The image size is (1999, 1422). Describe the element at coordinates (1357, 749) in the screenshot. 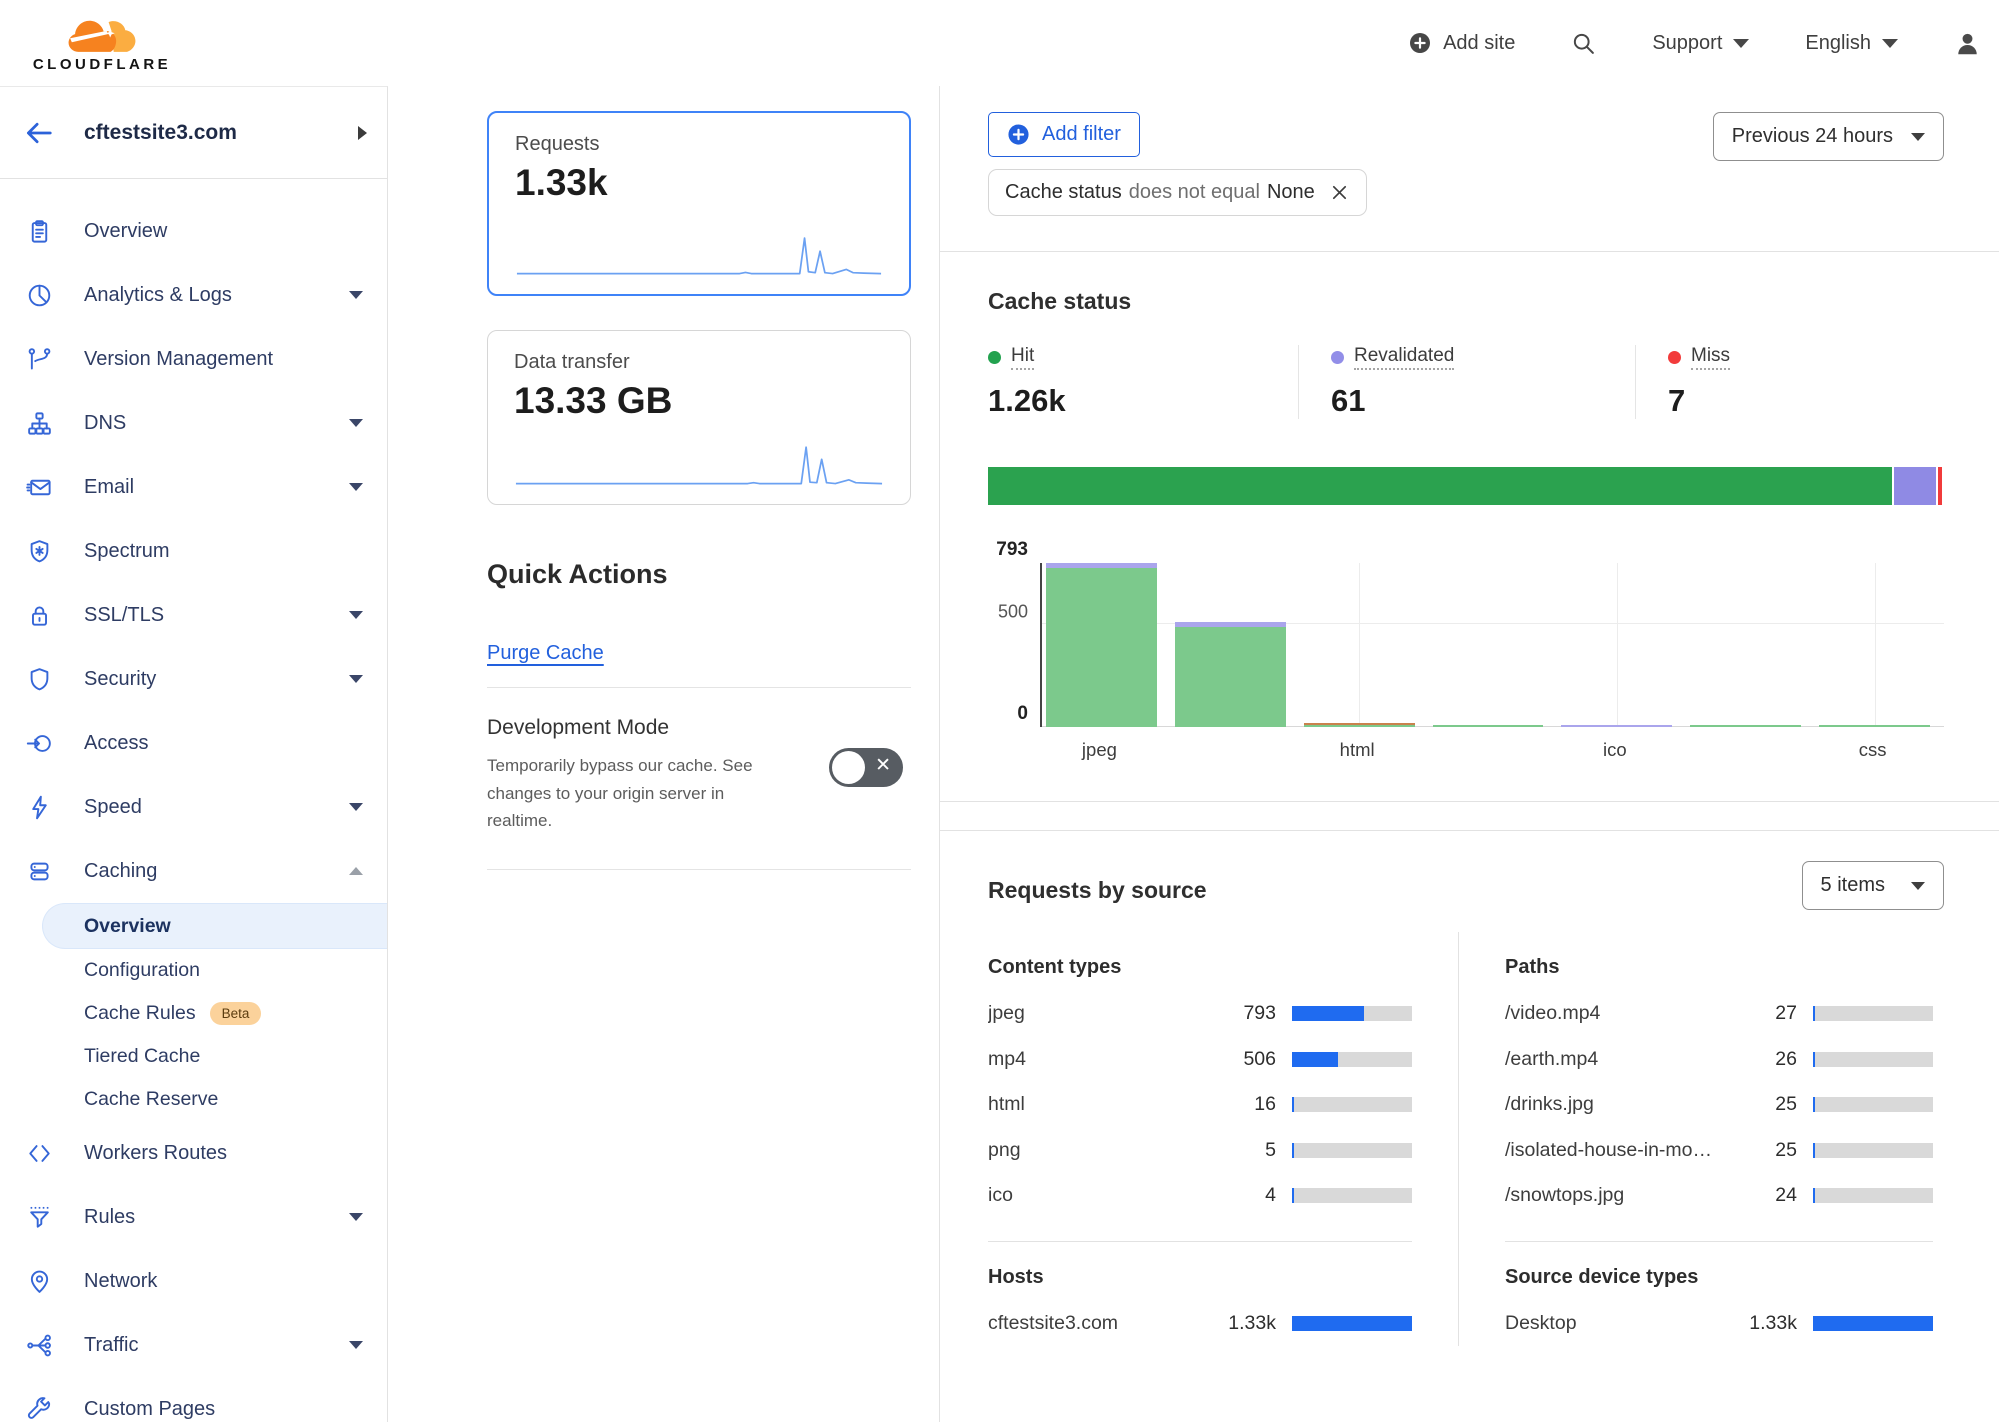

I see `x-tick-label: html` at that location.